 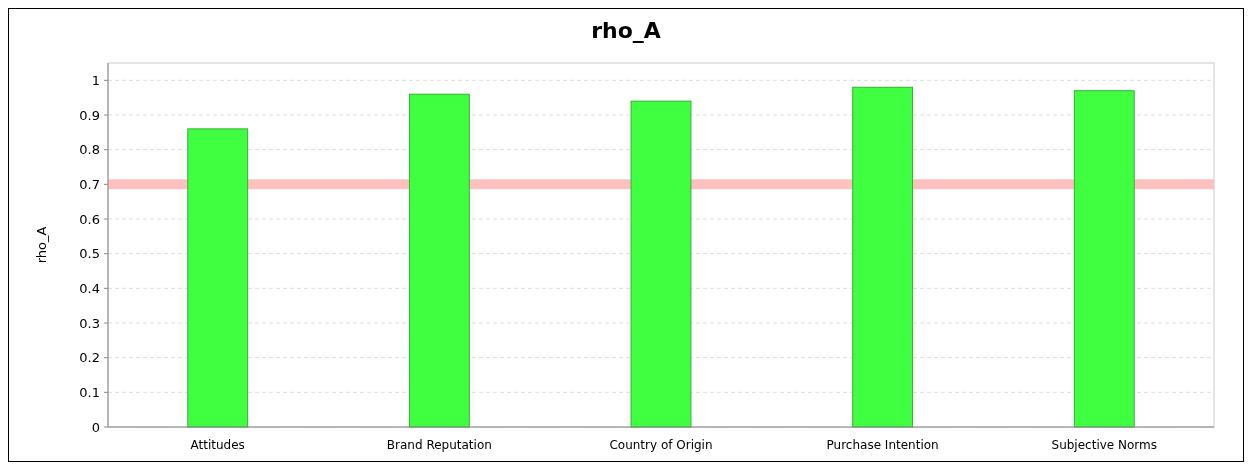 I want to click on y-axis-title: rho_A, so click(x=41, y=245).